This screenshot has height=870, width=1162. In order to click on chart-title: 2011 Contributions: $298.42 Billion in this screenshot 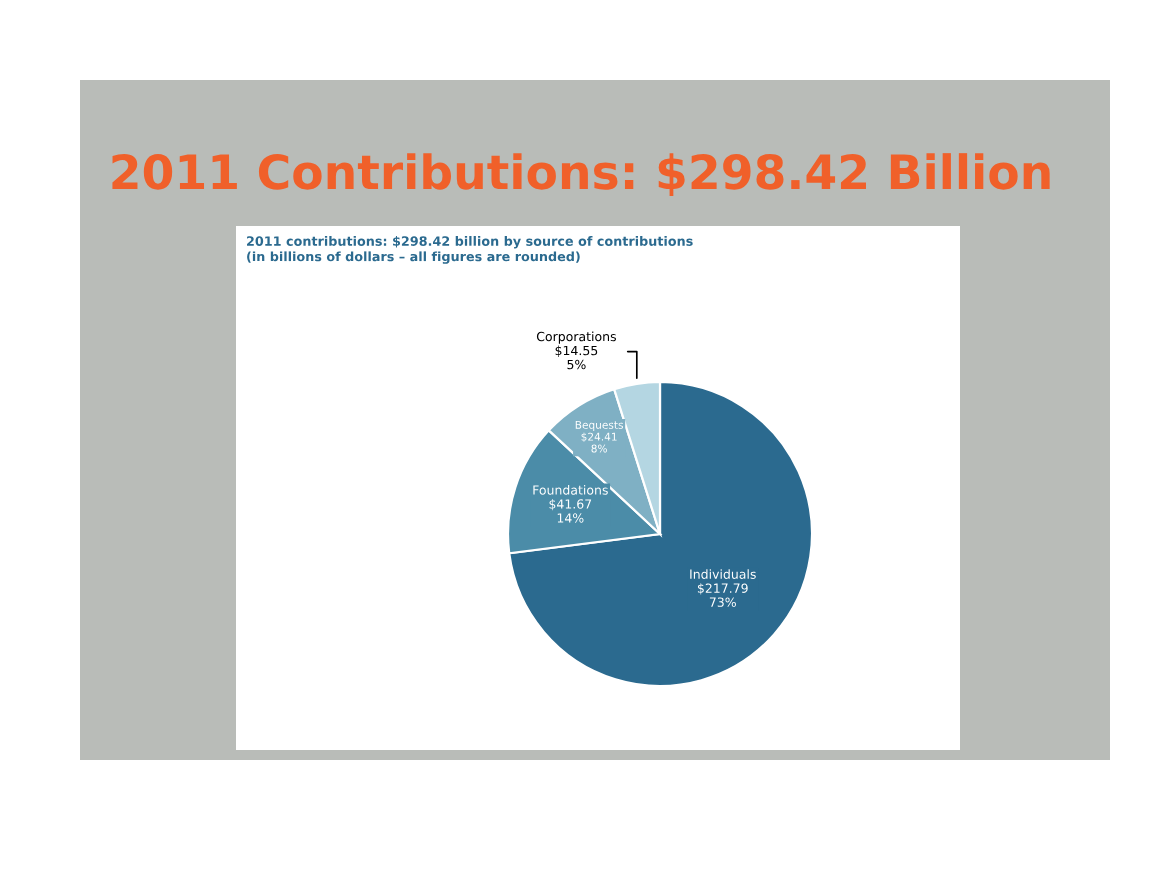, I will do `click(581, 174)`.